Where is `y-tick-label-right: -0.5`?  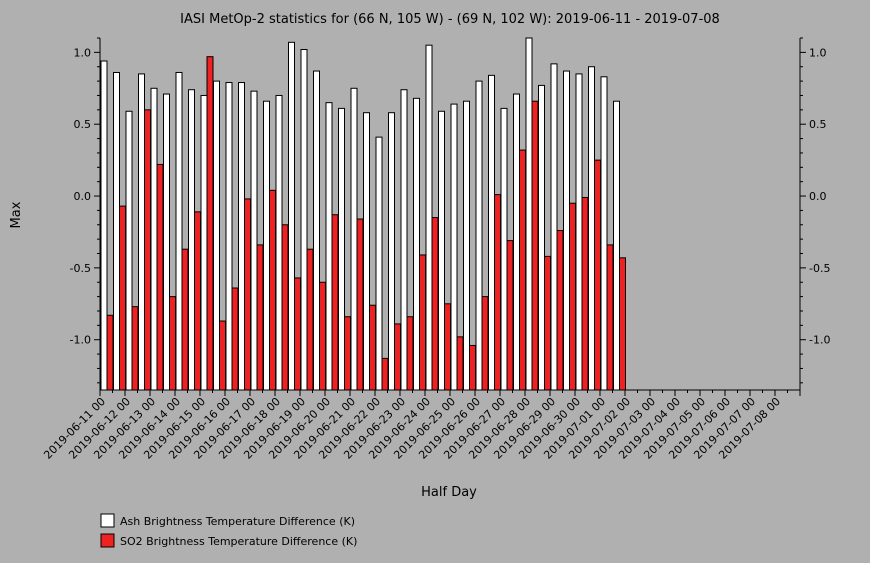
y-tick-label-right: -0.5 is located at coordinates (819, 268).